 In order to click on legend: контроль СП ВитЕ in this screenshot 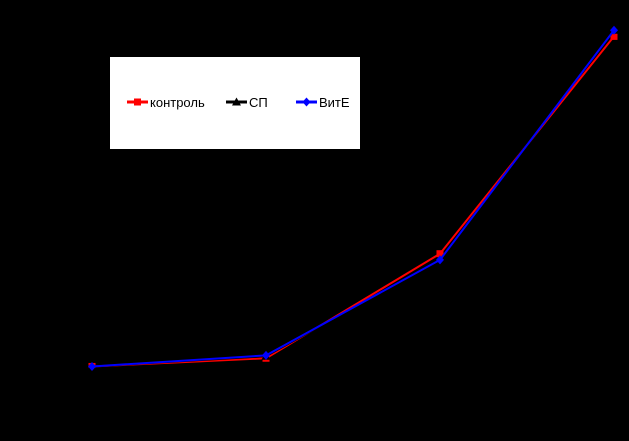, I will do `click(235, 103)`.